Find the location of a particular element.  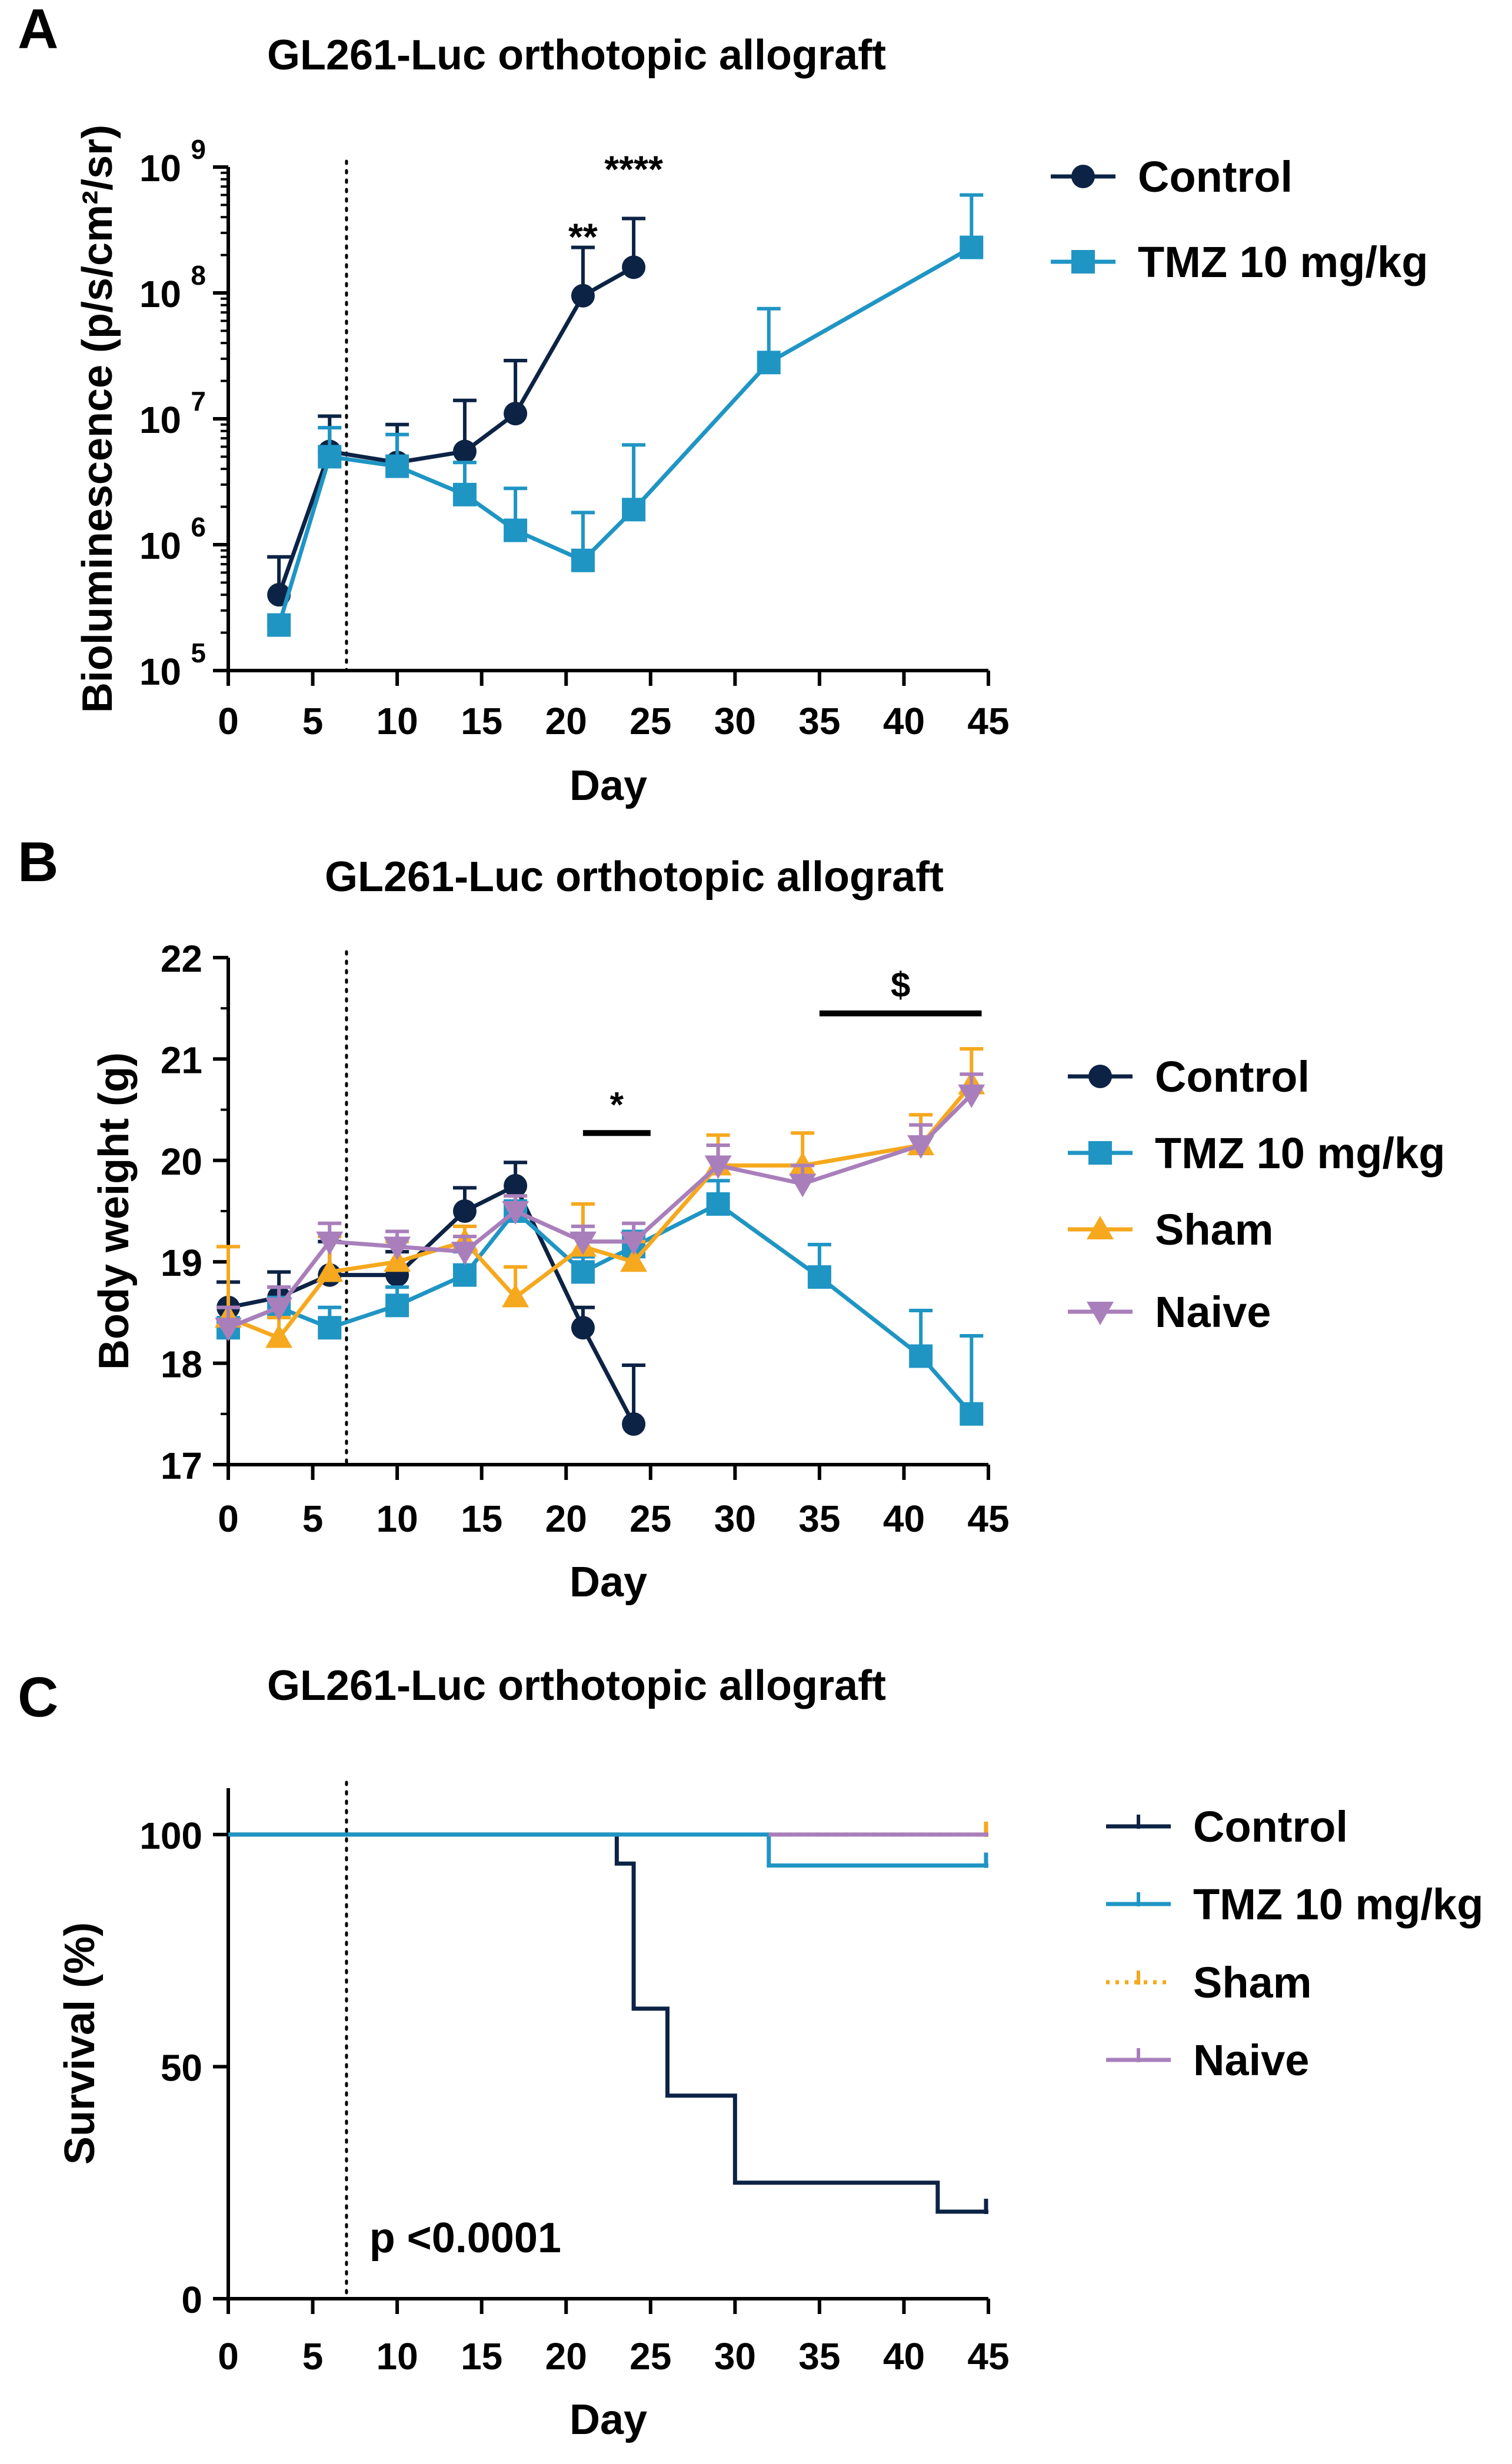

y-axis-label: Bioluminescence (p/s/cm²/sr) is located at coordinates (97, 419).